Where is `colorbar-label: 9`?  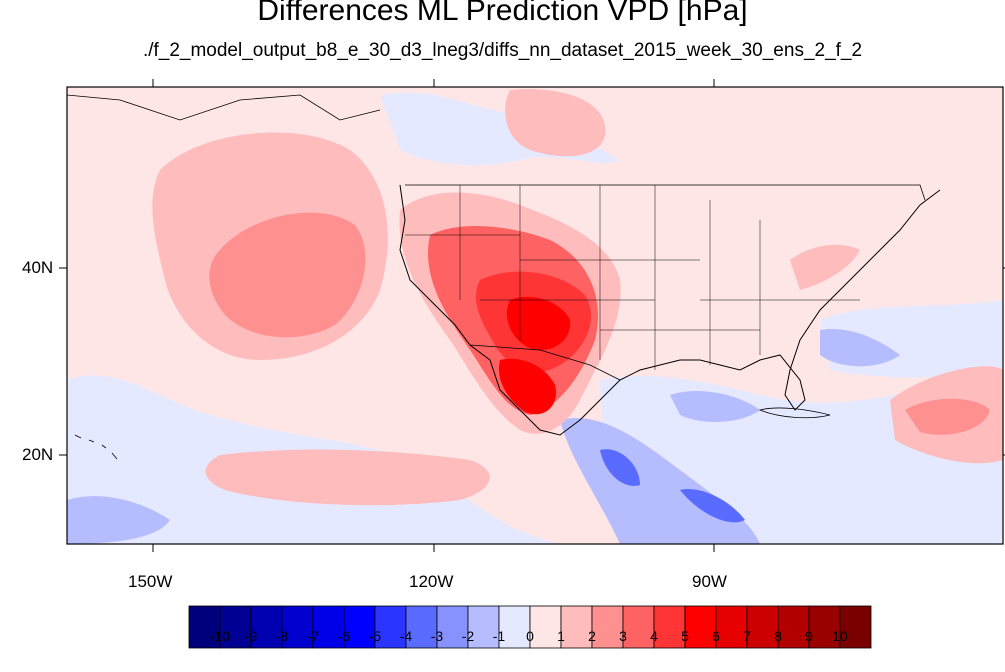
colorbar-label: 9 is located at coordinates (809, 636).